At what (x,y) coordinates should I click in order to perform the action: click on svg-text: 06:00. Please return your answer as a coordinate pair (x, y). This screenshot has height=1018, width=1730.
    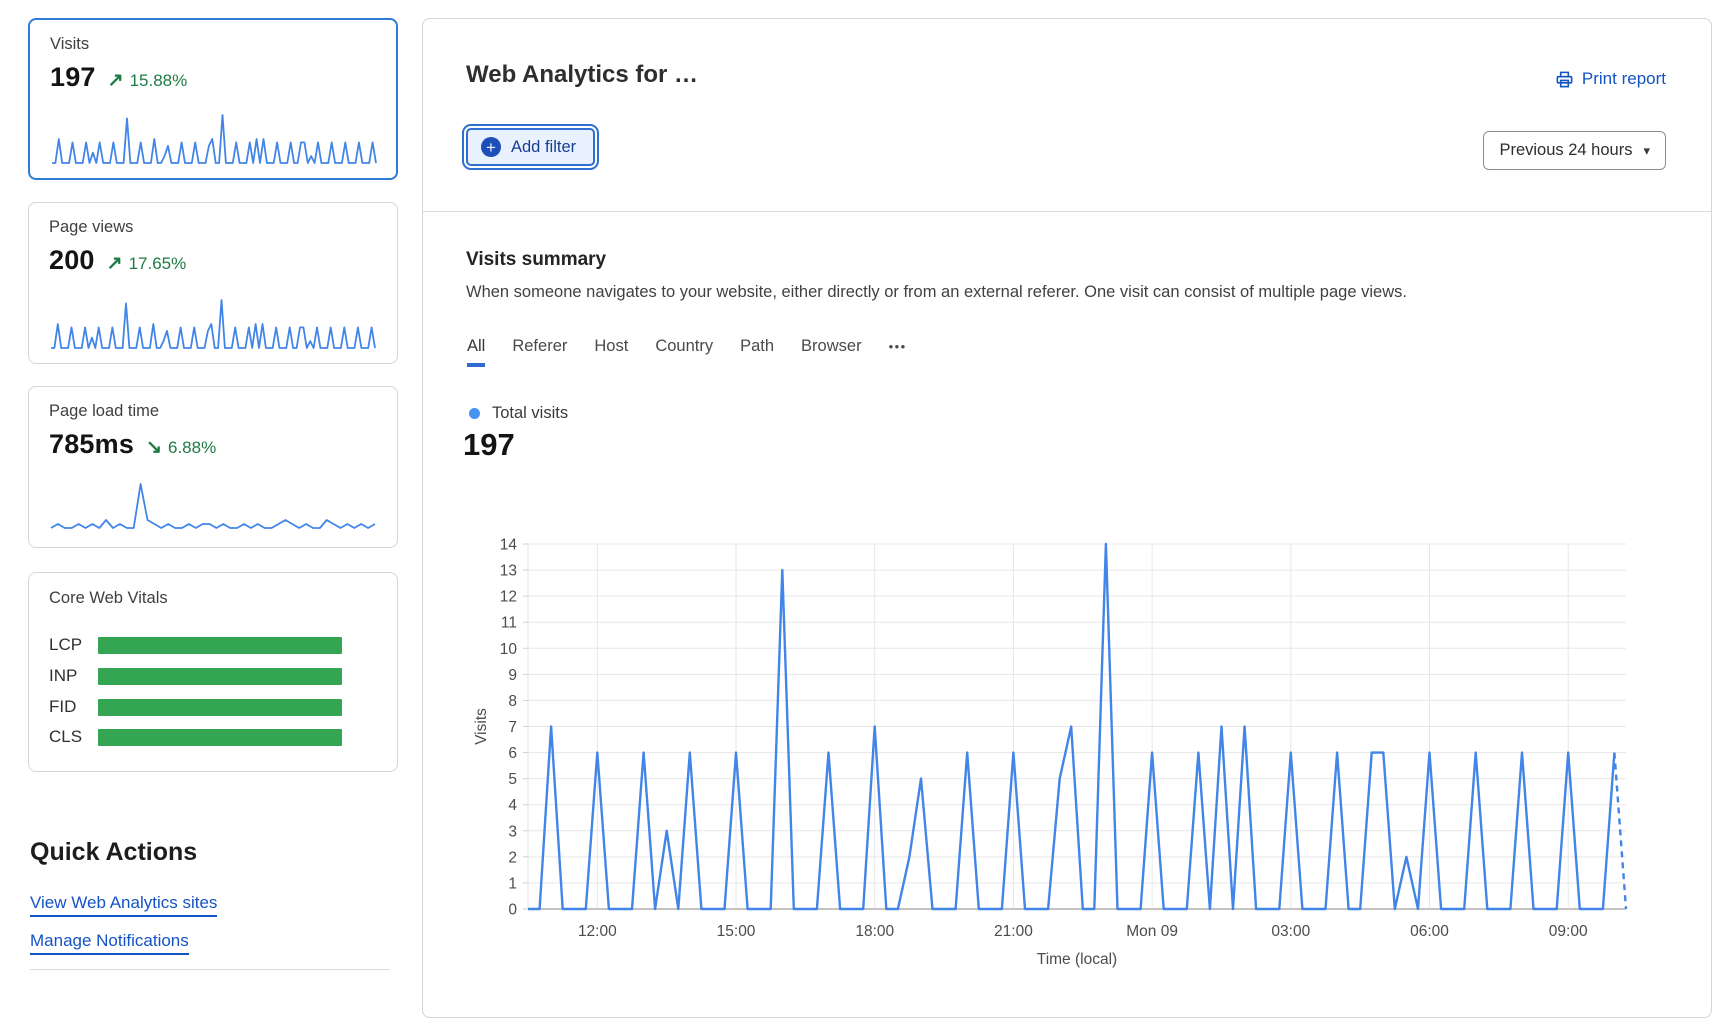
    Looking at the image, I should click on (1429, 931).